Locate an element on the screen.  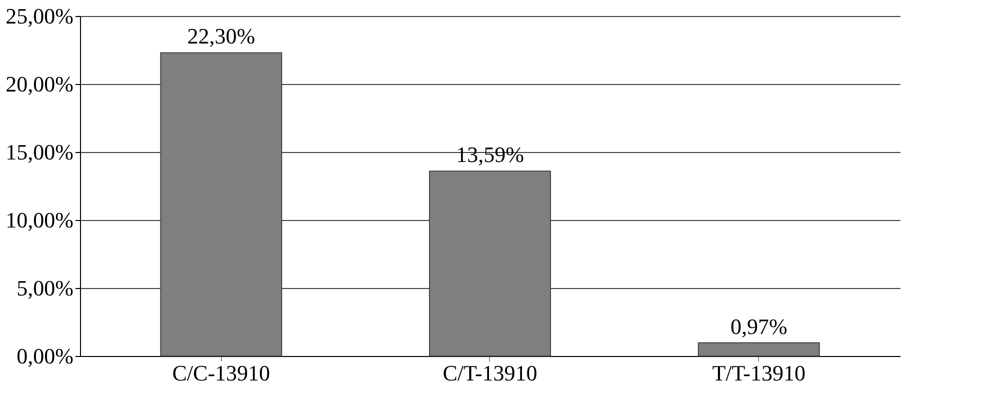
data-label: 22,30% is located at coordinates (221, 36).